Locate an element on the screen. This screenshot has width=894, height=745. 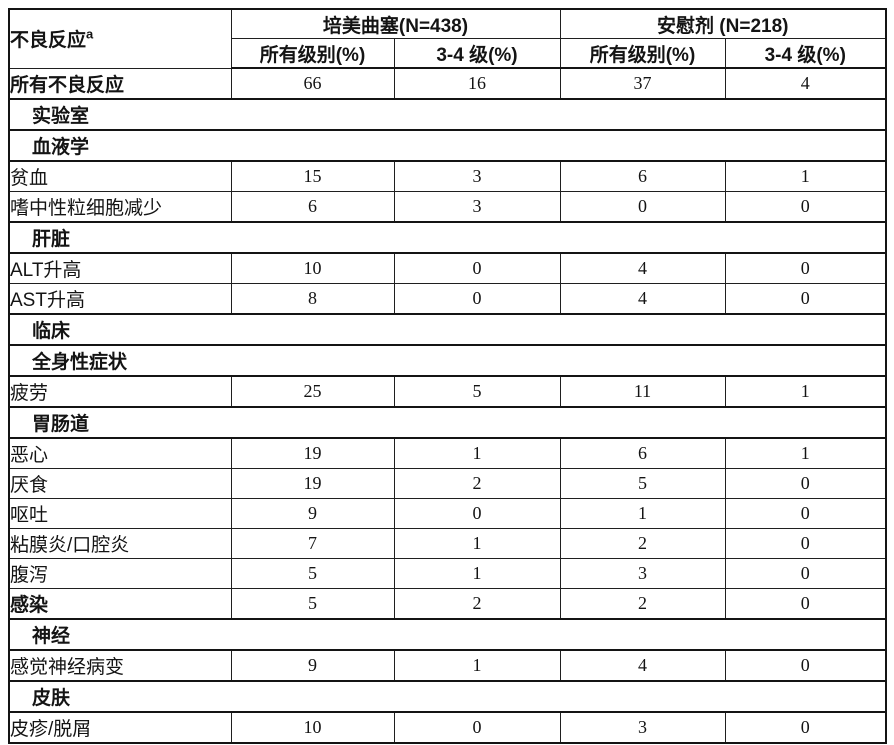
column-group-placebo: 安慰剂 (N=218) is located at coordinates (723, 23).